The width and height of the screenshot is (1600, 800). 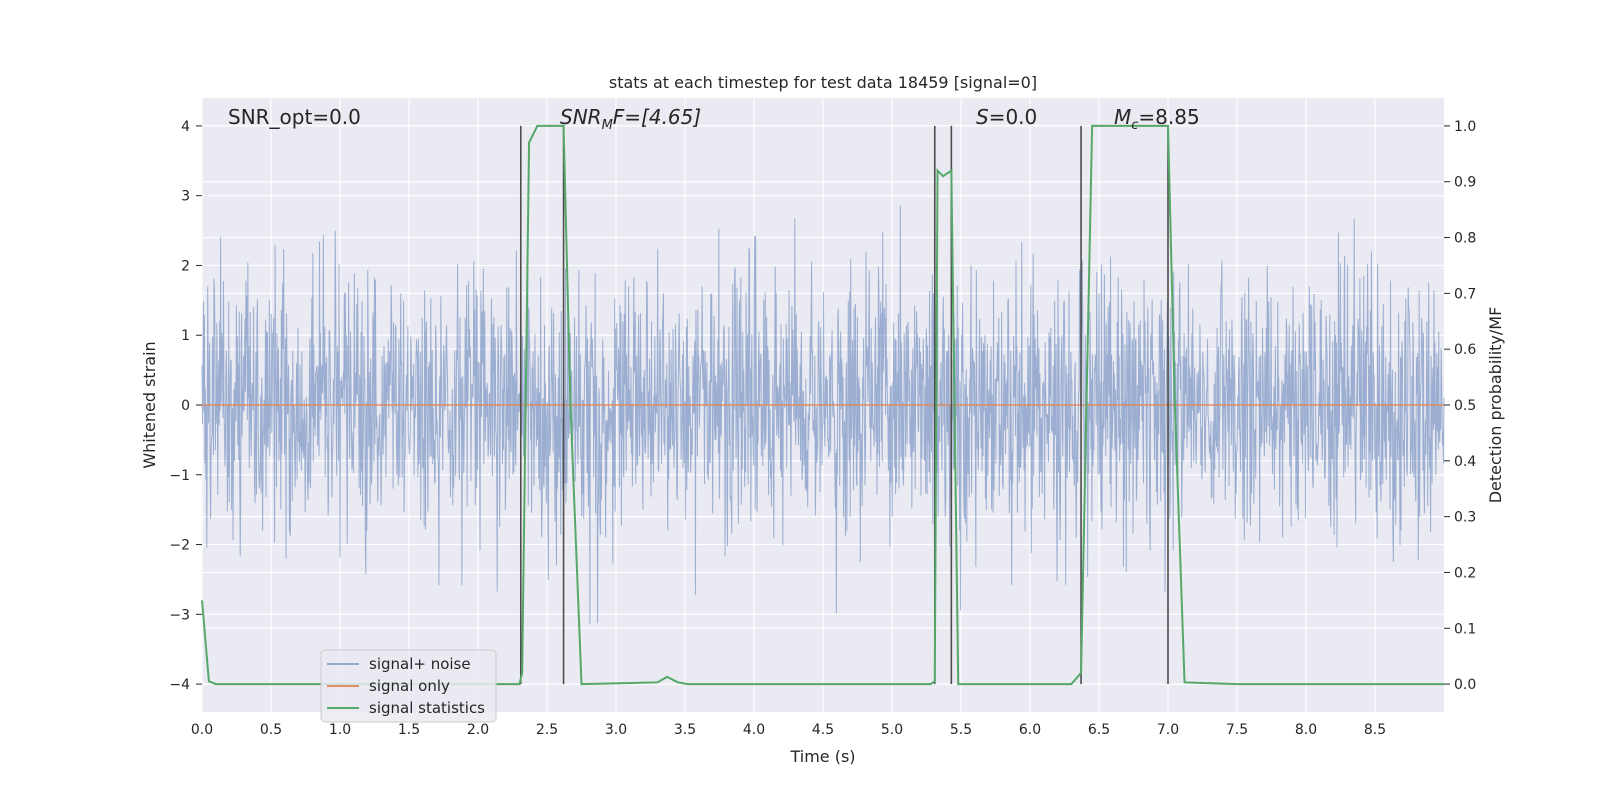 What do you see at coordinates (149, 404) in the screenshot?
I see `y-axis-label: Whitened strain` at bounding box center [149, 404].